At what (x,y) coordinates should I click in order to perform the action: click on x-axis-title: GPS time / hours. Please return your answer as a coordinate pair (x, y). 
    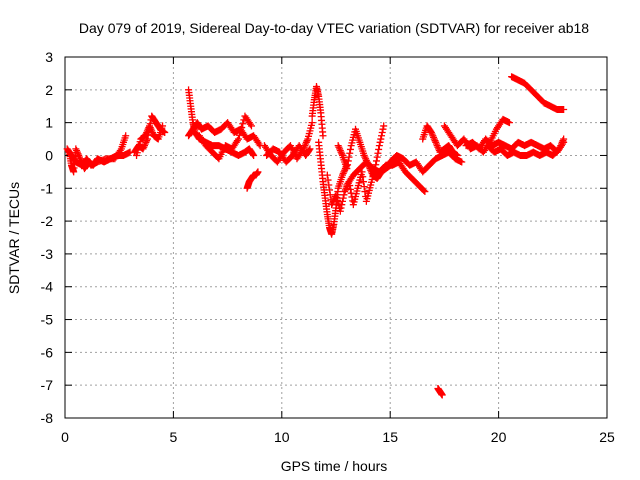
    Looking at the image, I should click on (334, 466).